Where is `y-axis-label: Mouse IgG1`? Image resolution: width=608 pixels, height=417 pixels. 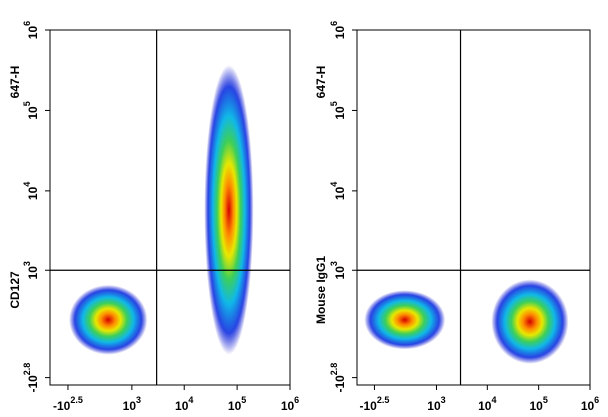 y-axis-label: Mouse IgG1 is located at coordinates (321, 290).